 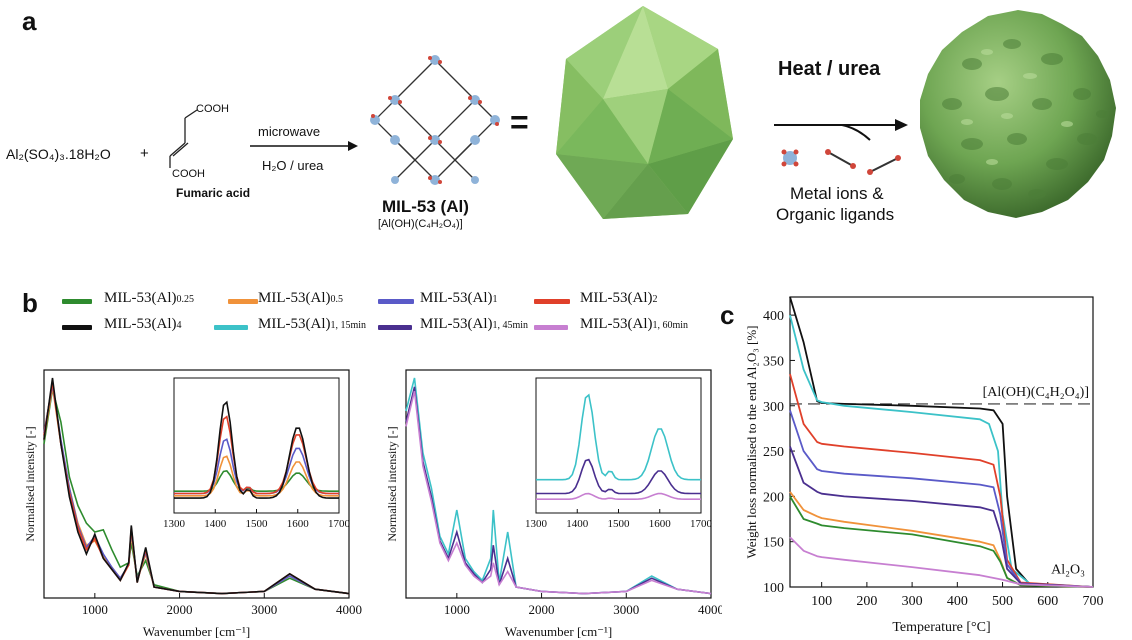 What do you see at coordinates (773, 361) in the screenshot?
I see `y-tick-label: 350` at bounding box center [773, 361].